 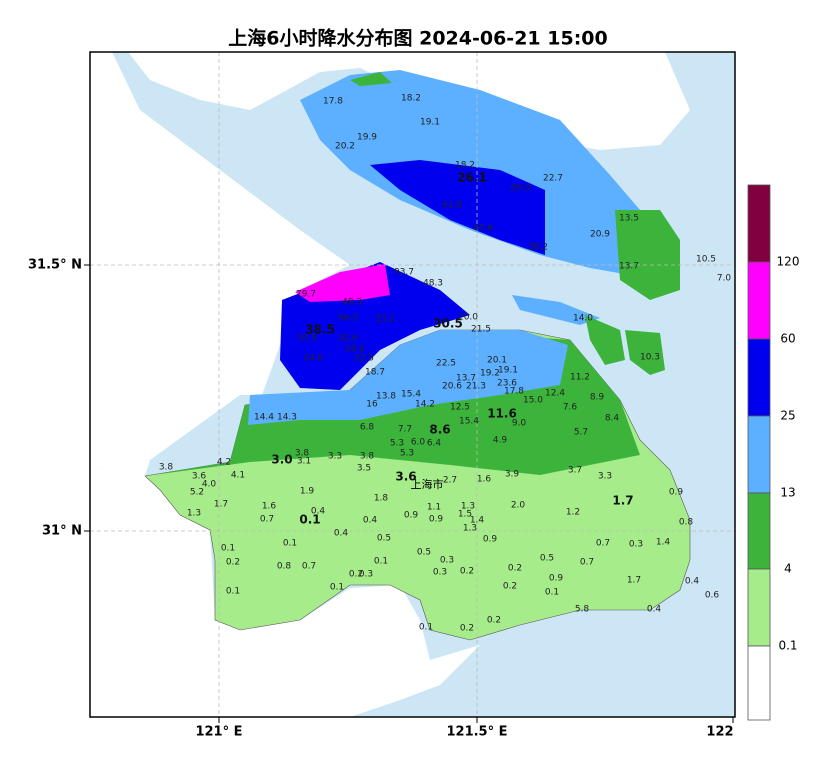 What do you see at coordinates (597, 398) in the screenshot?
I see `station-value: 8.9` at bounding box center [597, 398].